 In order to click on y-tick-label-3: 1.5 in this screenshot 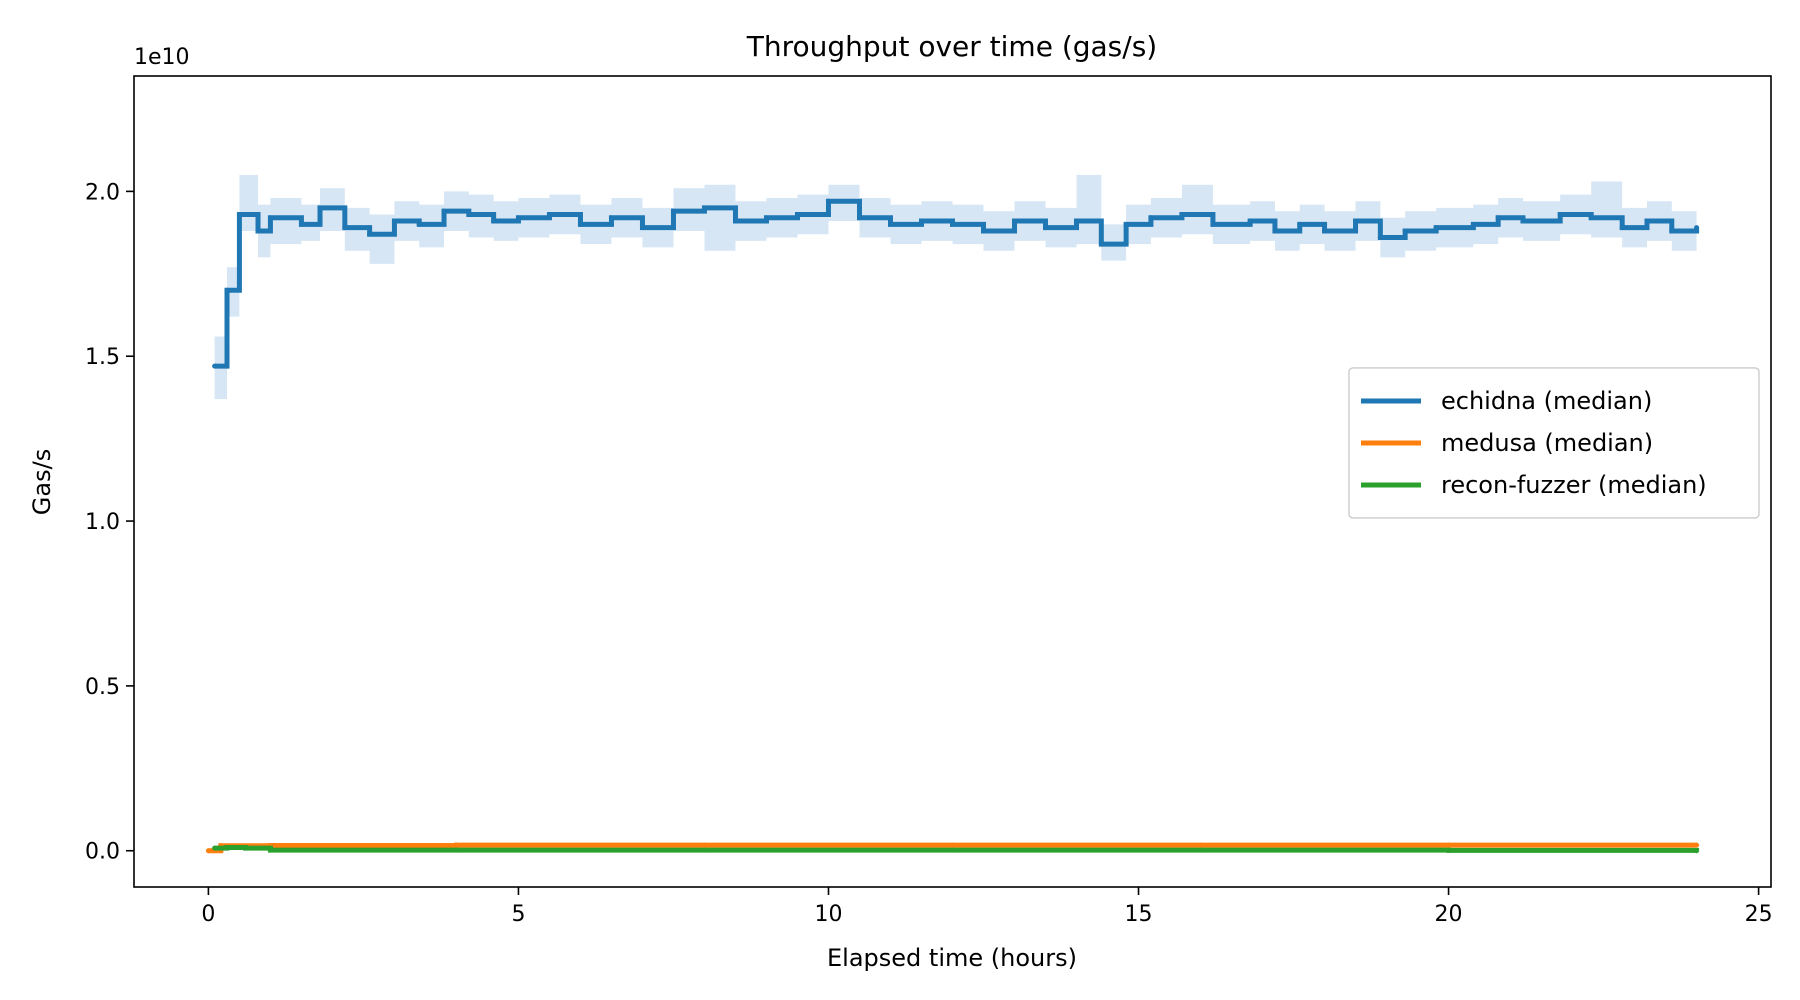, I will do `click(102, 357)`.